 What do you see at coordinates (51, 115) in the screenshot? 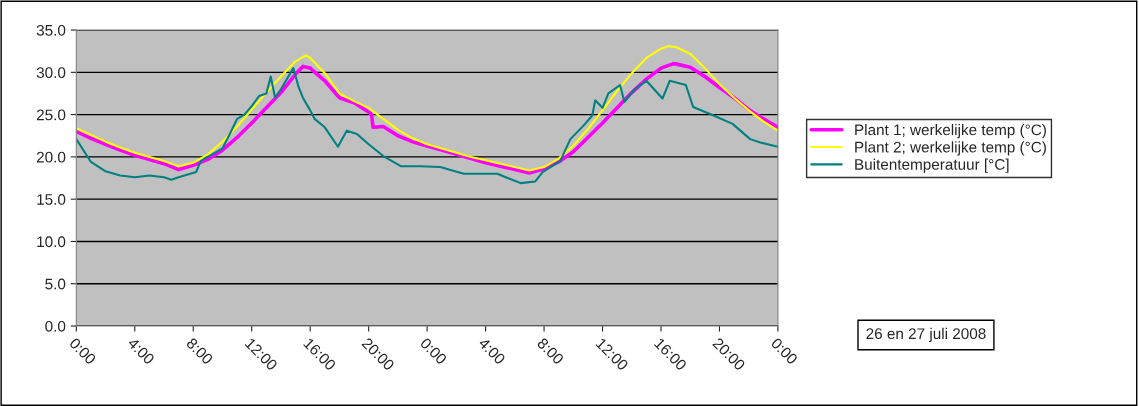
I see `y-tick-label: 25.0` at bounding box center [51, 115].